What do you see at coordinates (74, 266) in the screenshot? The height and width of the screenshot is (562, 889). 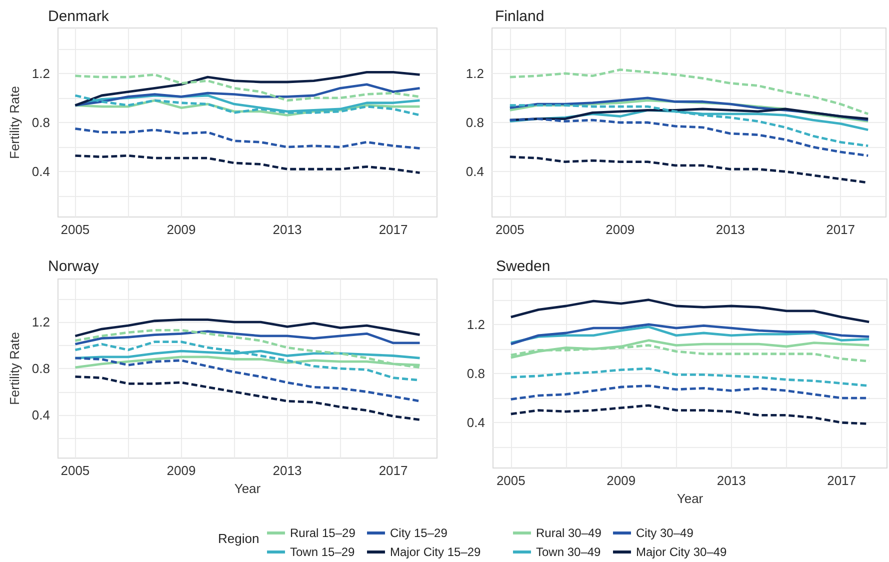 I see `chart-title: Norway` at bounding box center [74, 266].